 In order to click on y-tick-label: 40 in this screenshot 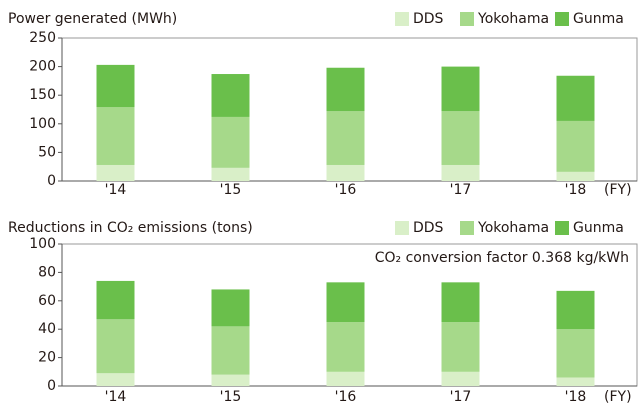, I will do `click(47, 329)`.